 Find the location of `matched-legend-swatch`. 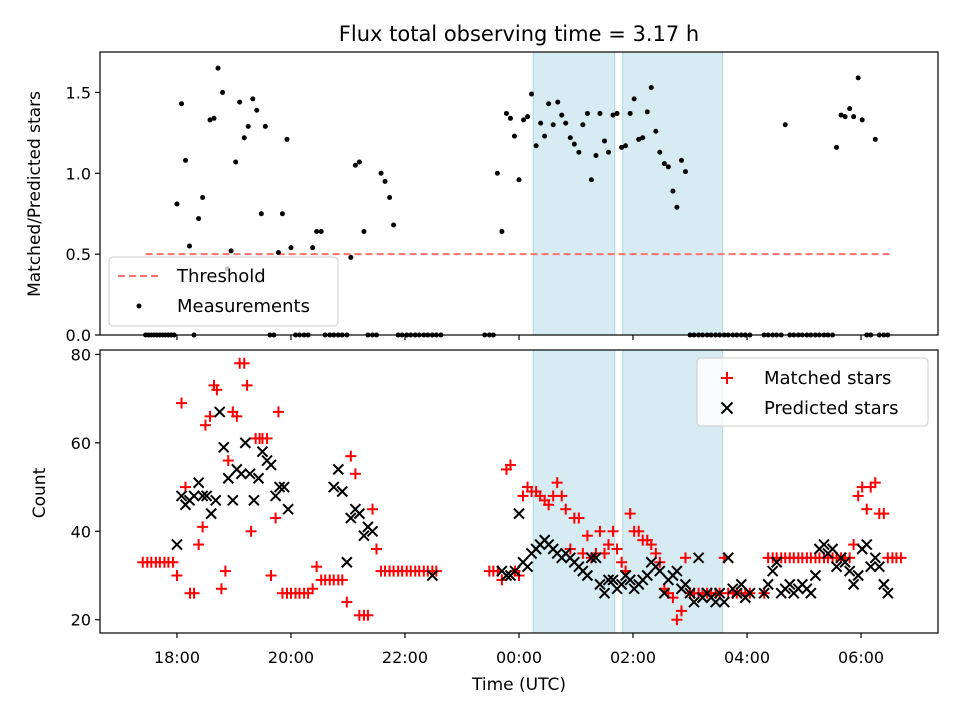

matched-legend-swatch is located at coordinates (727, 378).